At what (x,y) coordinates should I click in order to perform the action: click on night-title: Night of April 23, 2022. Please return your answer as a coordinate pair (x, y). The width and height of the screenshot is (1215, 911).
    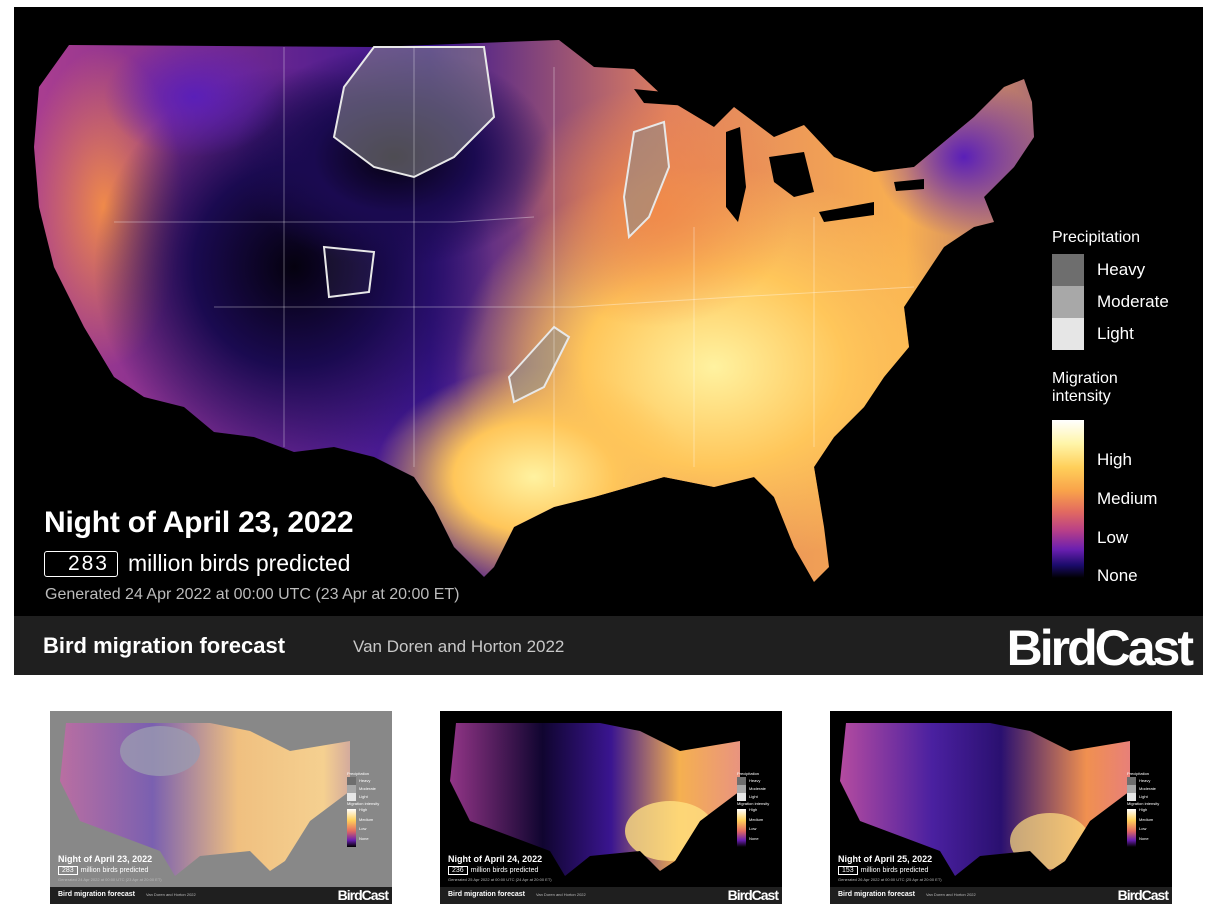
    Looking at the image, I should click on (199, 522).